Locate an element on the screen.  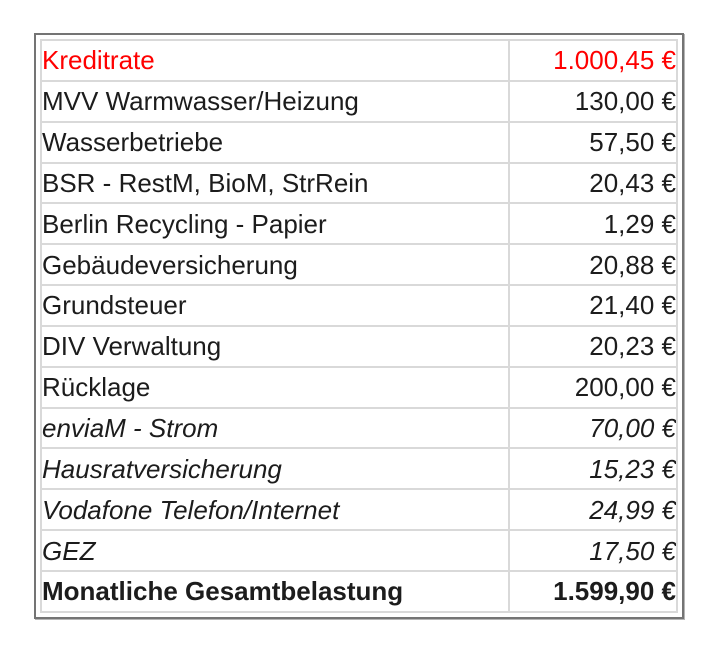
cost-label: GEZ is located at coordinates (275, 550).